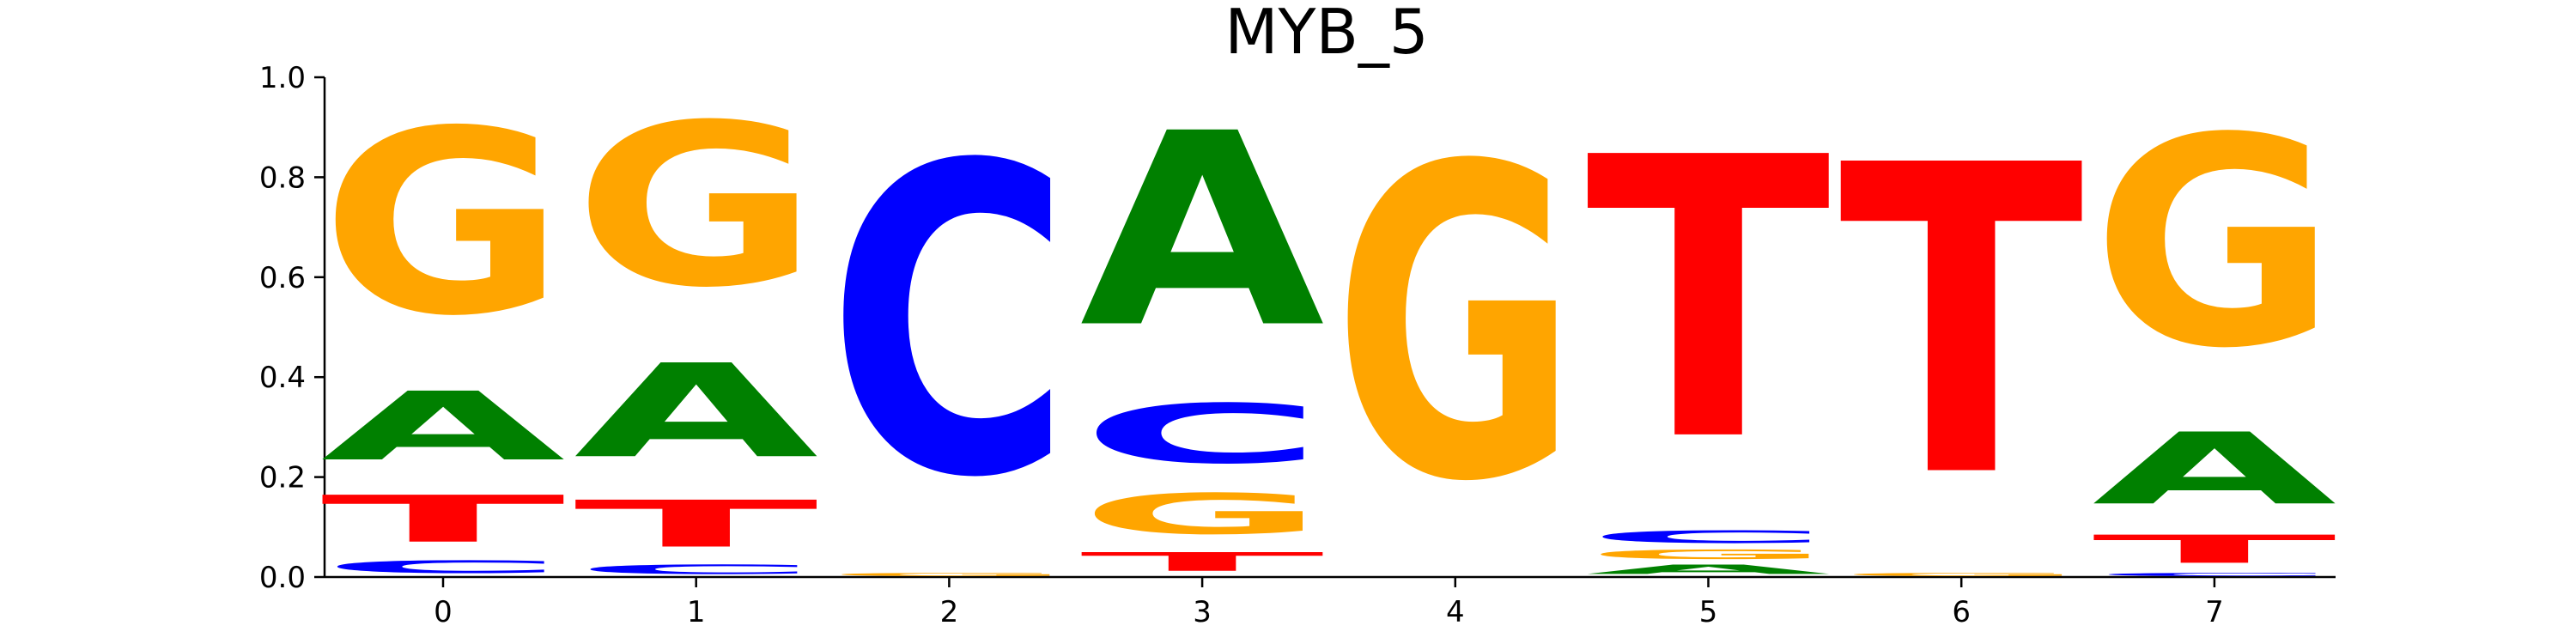  Describe the element at coordinates (282, 78) in the screenshot. I see `y-tick-label: 1.0` at that location.